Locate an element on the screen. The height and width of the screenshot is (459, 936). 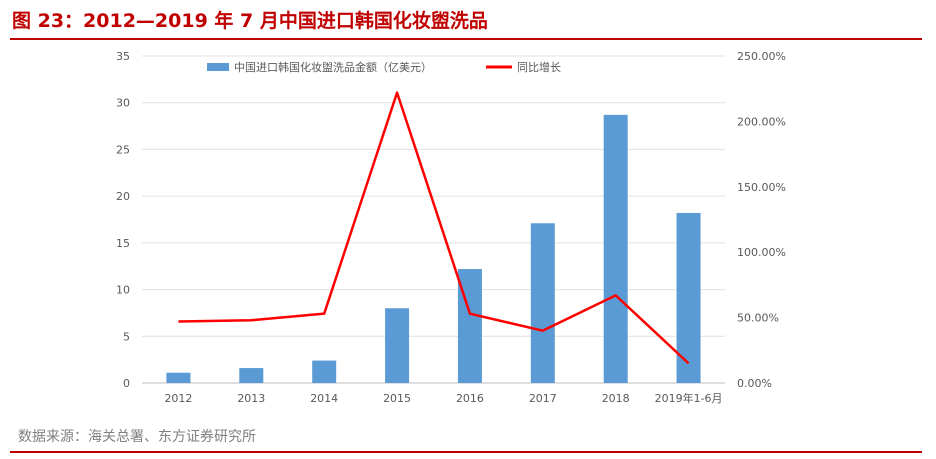
x-tick-label: 2018 is located at coordinates (616, 398).